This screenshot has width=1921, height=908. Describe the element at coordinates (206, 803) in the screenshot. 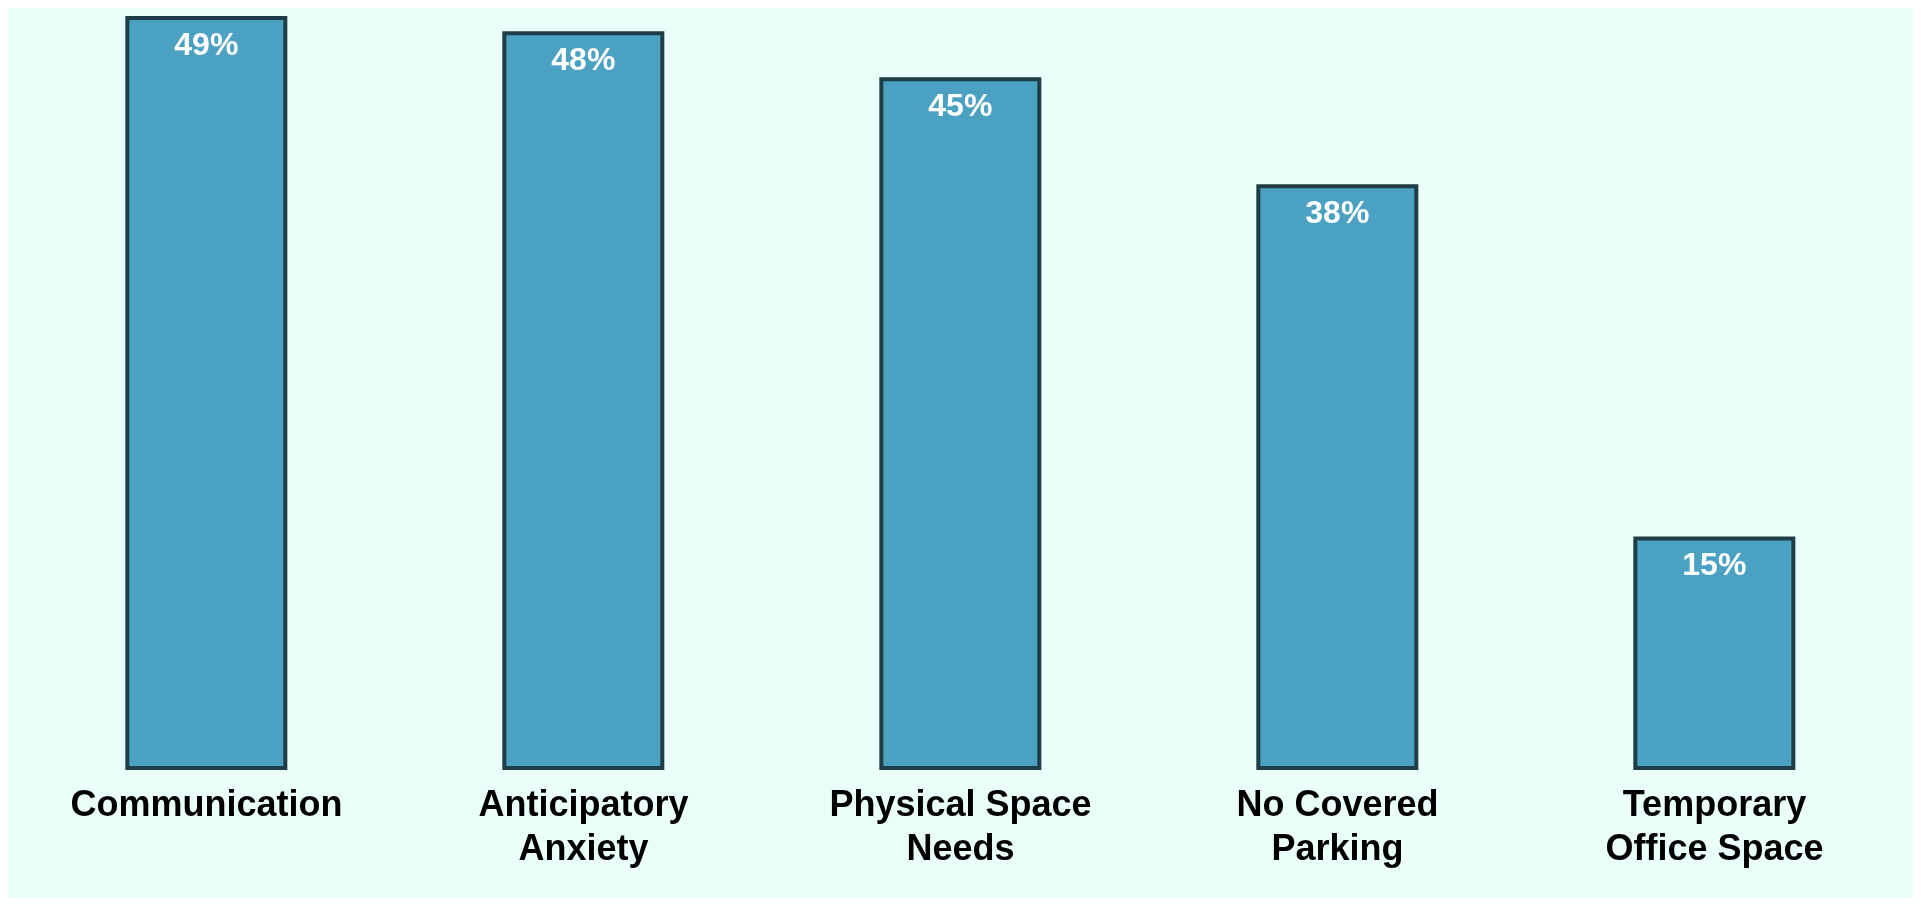

I see `x-tick-label: Communication` at that location.